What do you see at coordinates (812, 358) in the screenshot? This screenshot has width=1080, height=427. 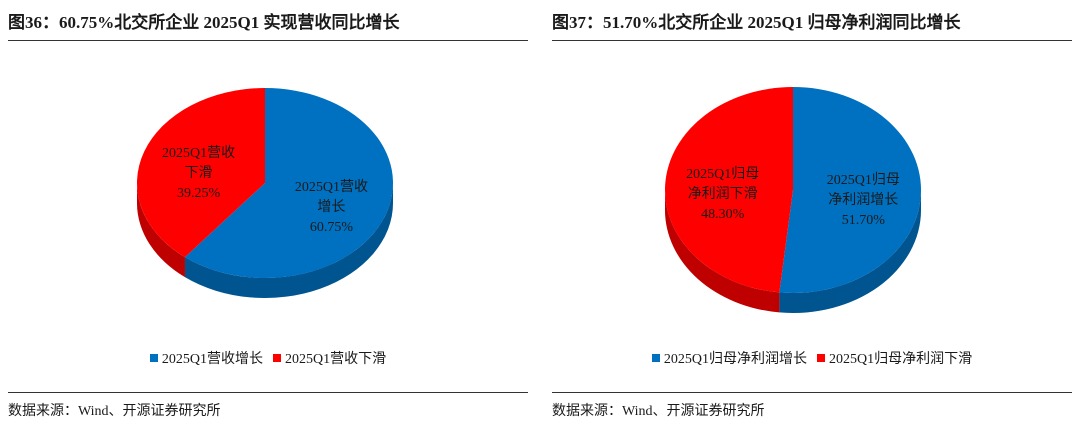 I see `legend: 2025Q1归母净利润增长 2025Q1归母净利润下滑` at bounding box center [812, 358].